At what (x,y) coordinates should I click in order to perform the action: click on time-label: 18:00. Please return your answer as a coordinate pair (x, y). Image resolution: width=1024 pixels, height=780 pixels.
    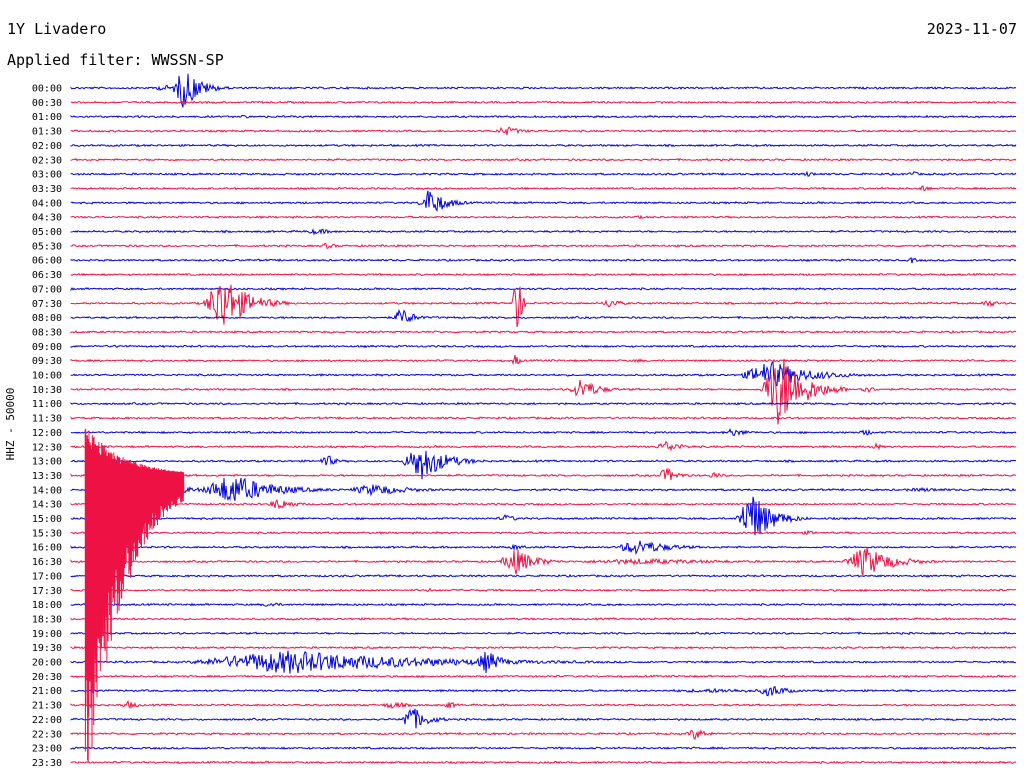
    Looking at the image, I should click on (47, 605).